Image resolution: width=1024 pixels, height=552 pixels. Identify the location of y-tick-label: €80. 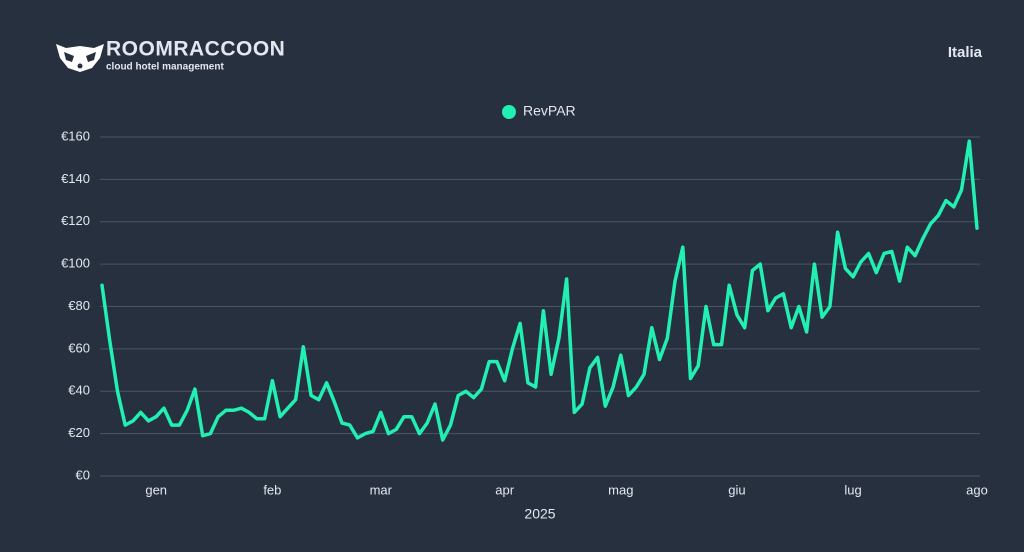
(79, 305).